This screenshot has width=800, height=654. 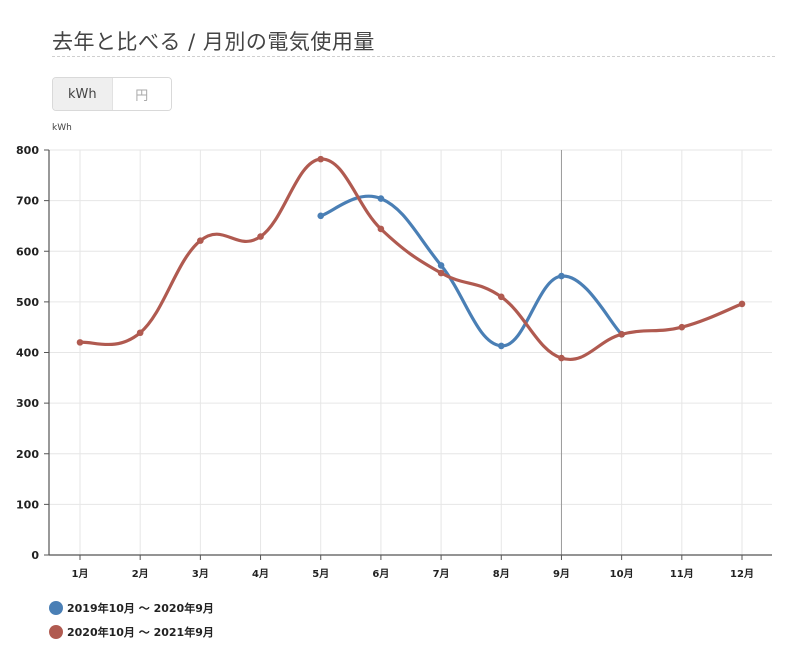 I want to click on legend-label: 2020年10月 ～ 2021年9月, so click(x=140, y=632).